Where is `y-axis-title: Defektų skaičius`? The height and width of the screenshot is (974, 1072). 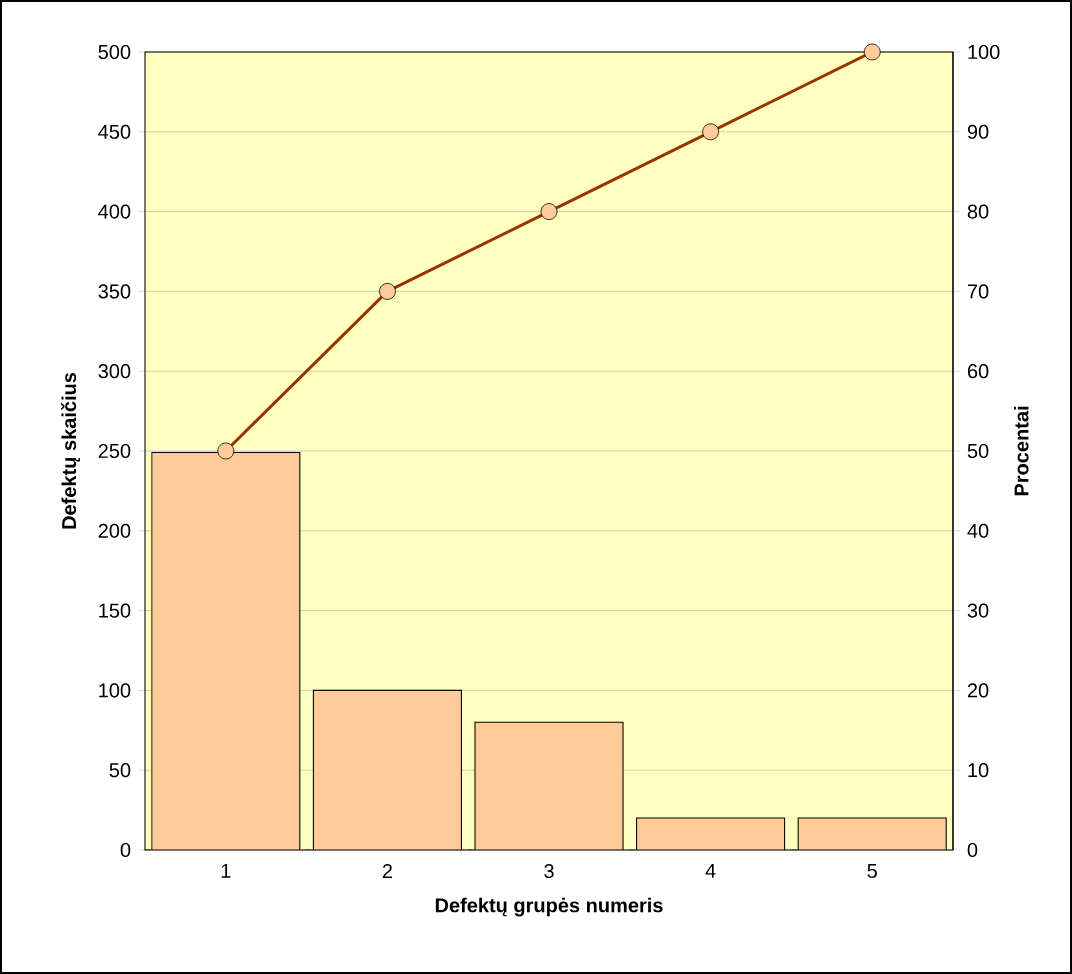 y-axis-title: Defektų skaičius is located at coordinates (71, 450).